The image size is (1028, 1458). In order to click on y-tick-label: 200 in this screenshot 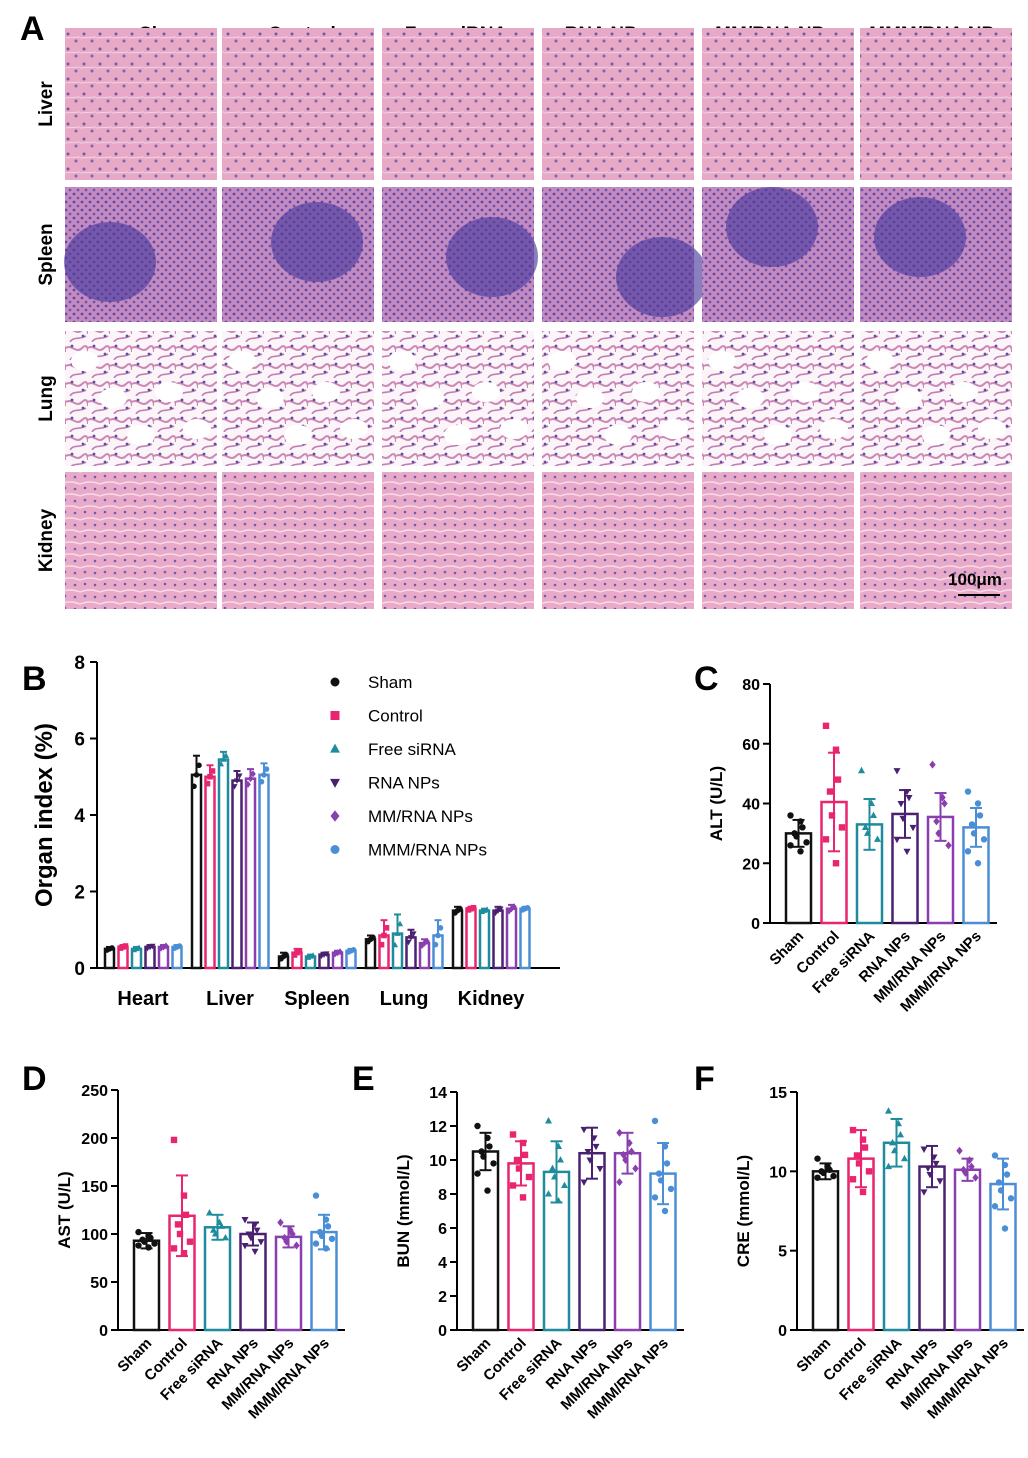, I will do `click(94, 1139)`.